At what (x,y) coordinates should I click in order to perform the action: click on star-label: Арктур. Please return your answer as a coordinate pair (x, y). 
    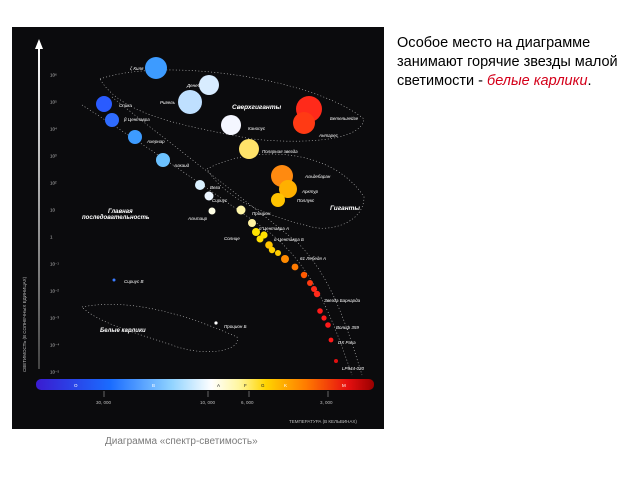
    Looking at the image, I should click on (310, 191).